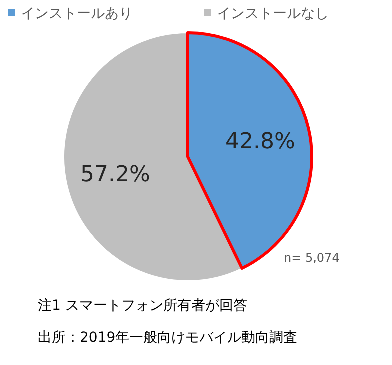 The width and height of the screenshot is (392, 365). Describe the element at coordinates (261, 141) in the screenshot. I see `data-label: 42.8%` at that location.